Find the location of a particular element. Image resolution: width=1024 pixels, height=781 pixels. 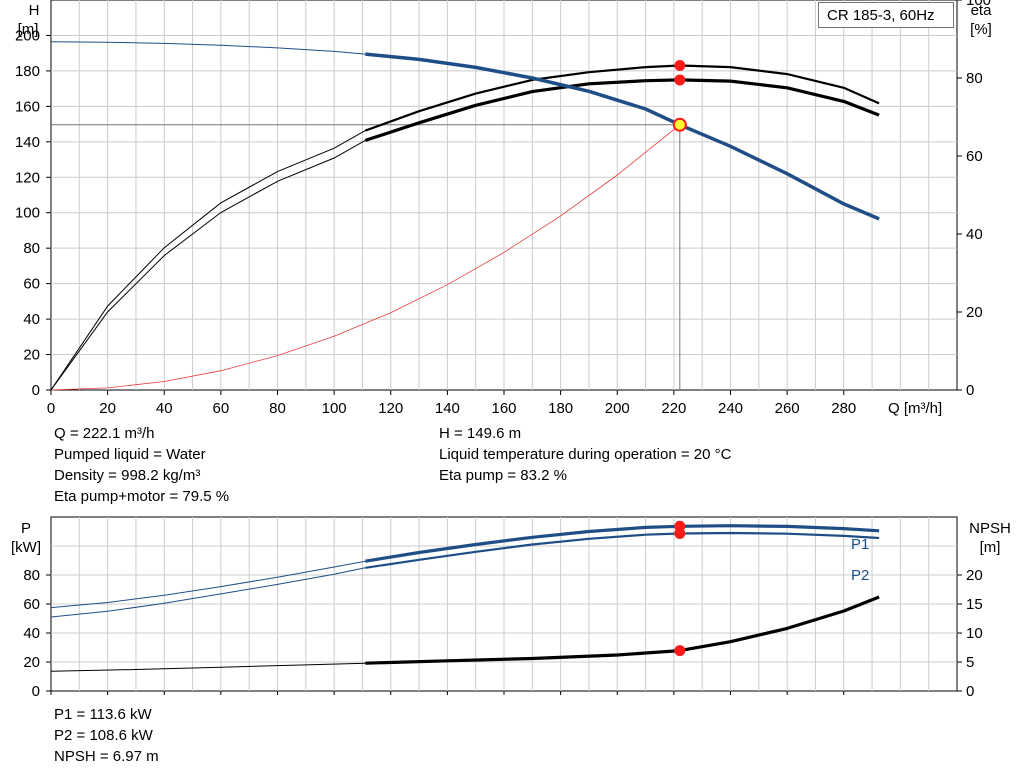

y-tick-label: 180 is located at coordinates (27, 71).